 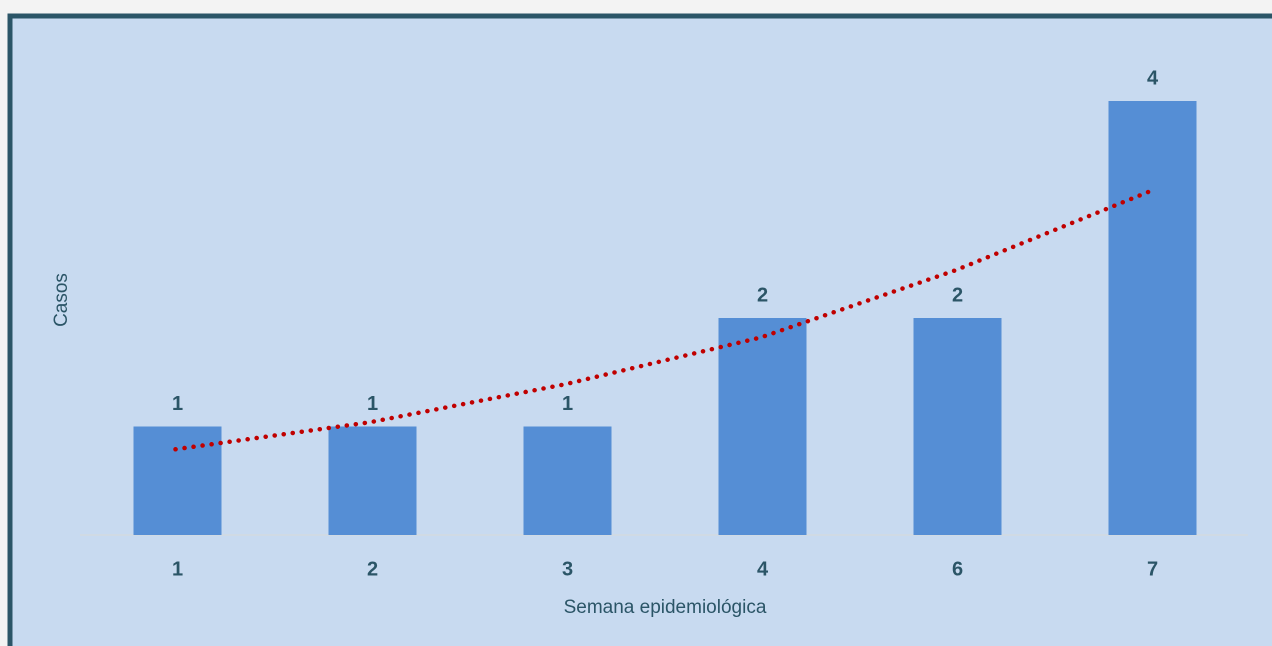 I want to click on y-axis-title: Casos, so click(x=61, y=300).